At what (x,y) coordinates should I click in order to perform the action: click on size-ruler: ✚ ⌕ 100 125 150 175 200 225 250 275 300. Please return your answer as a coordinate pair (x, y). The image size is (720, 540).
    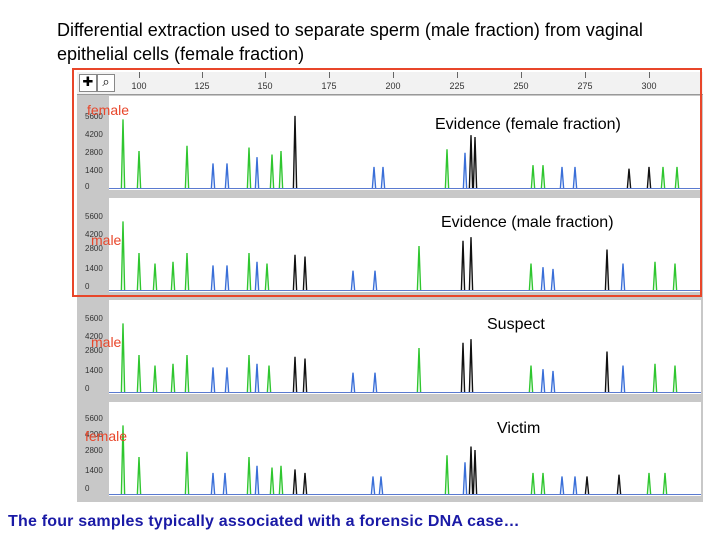
    Looking at the image, I should click on (390, 83).